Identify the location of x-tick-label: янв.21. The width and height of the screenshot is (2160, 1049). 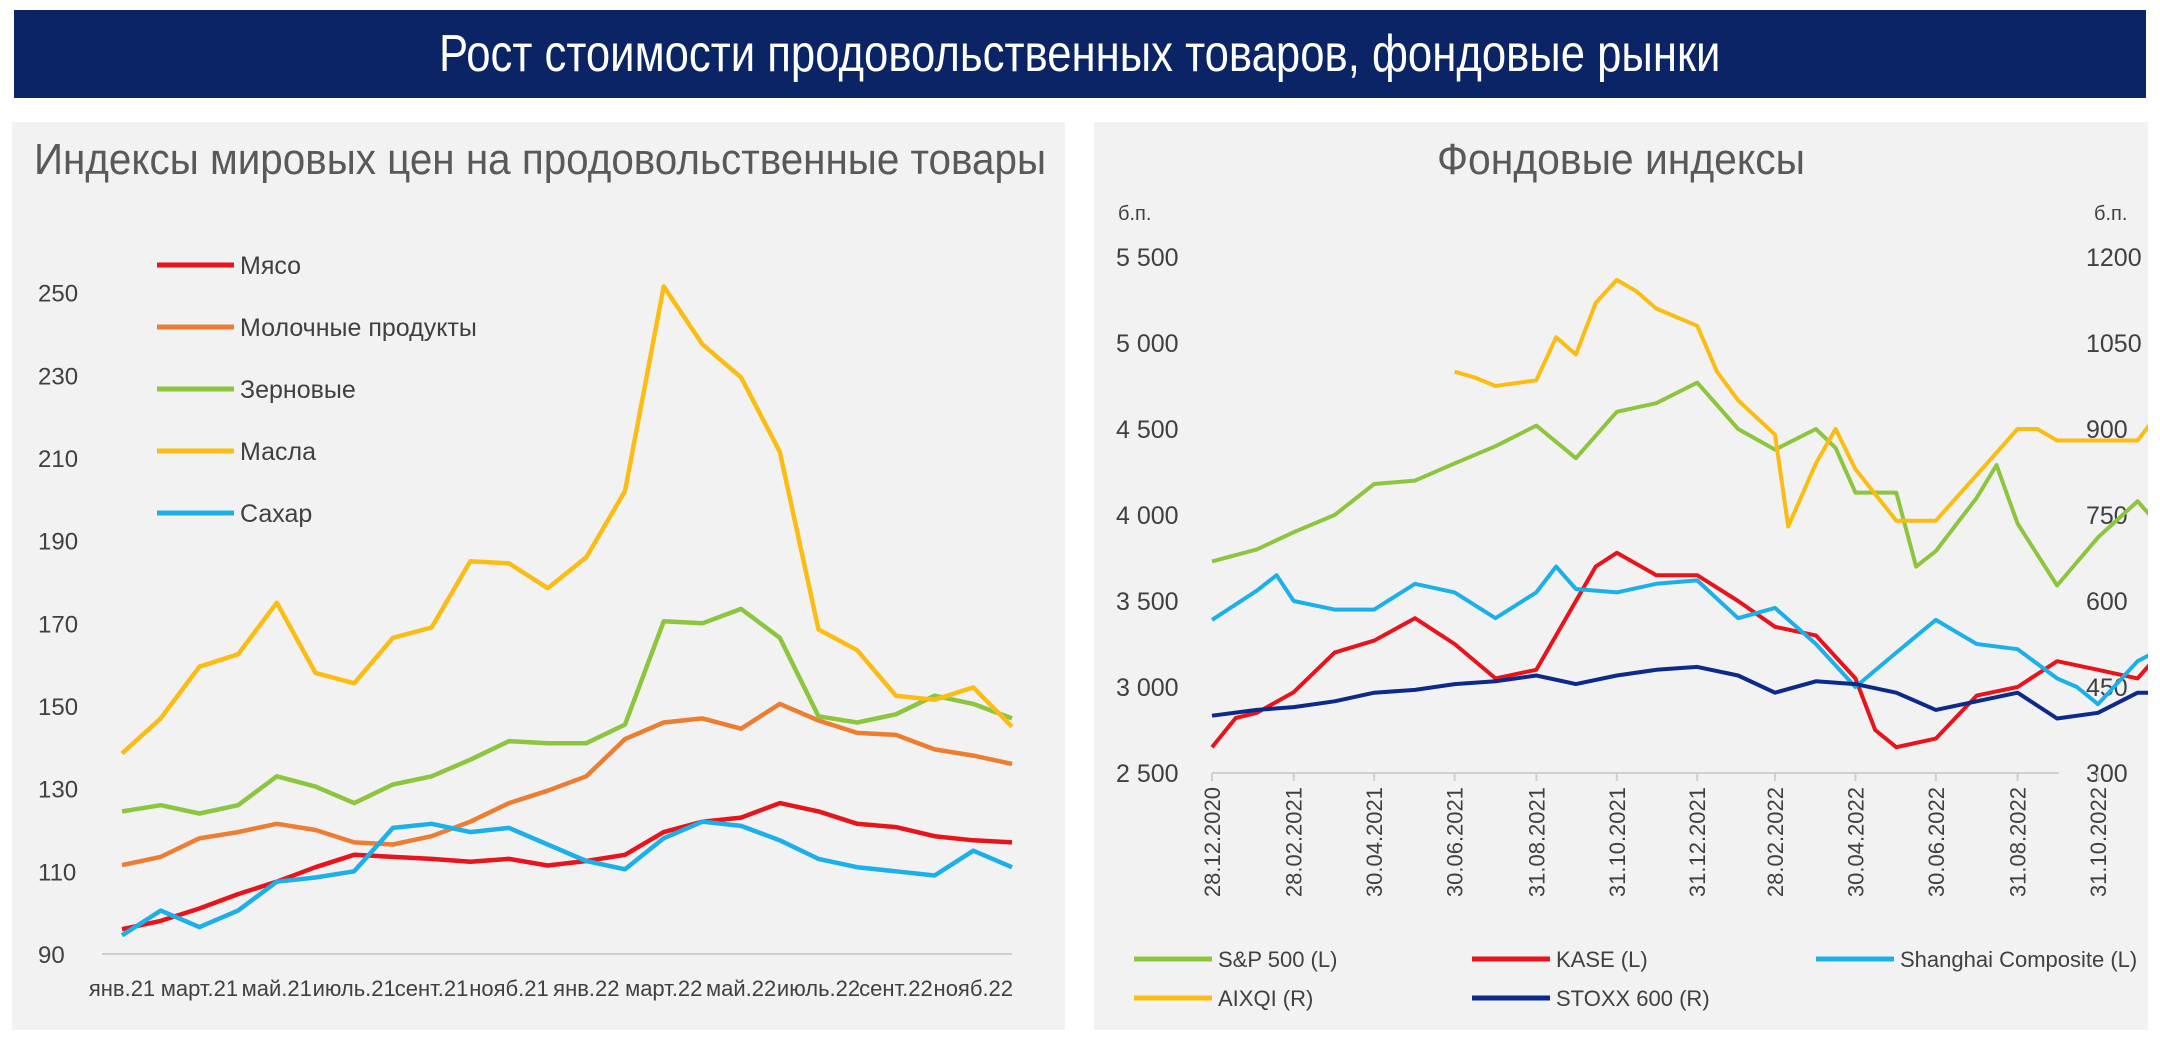
(122, 988).